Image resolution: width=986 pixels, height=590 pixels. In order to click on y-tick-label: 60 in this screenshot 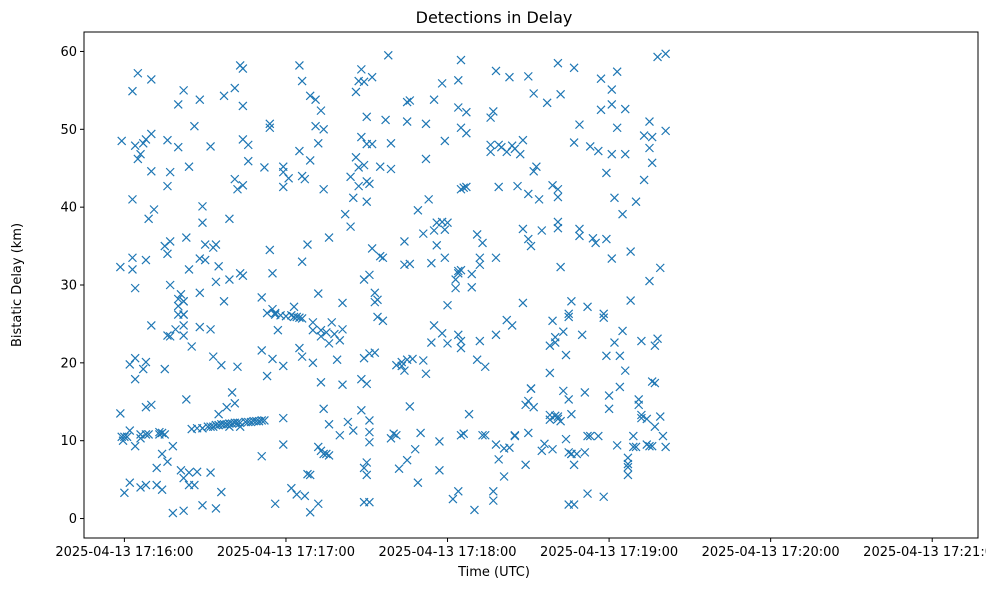, I will do `click(68, 52)`.